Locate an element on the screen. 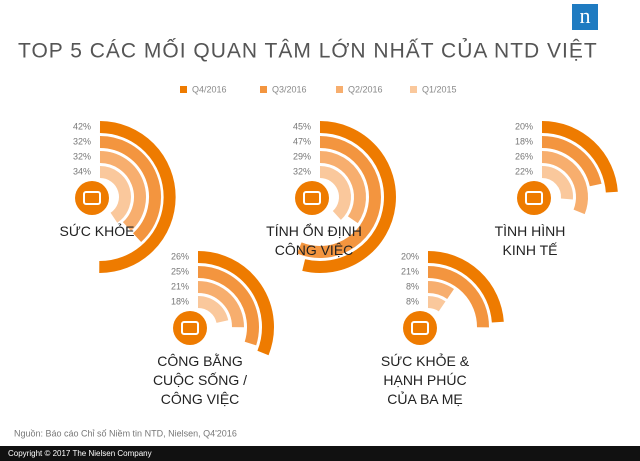  logo: n is located at coordinates (585, 15).